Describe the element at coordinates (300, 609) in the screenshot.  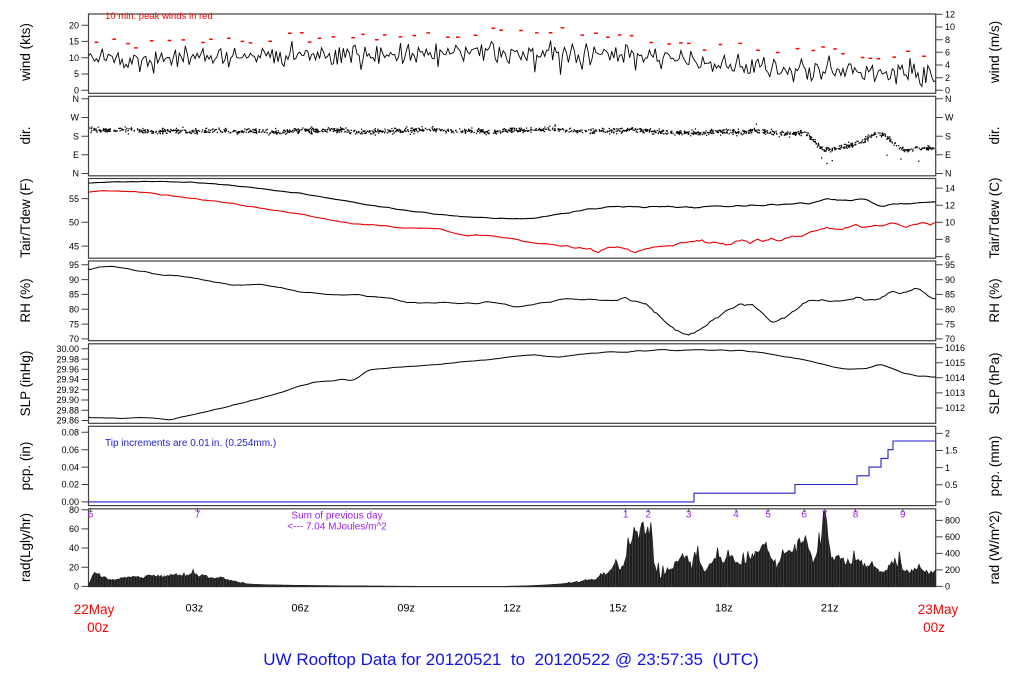
I see `svg-text: 06z` at that location.